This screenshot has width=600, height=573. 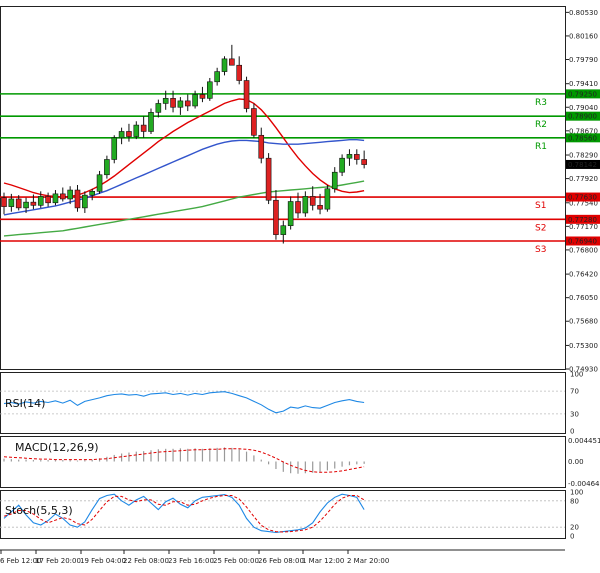 What do you see at coordinates (583, 60) in the screenshot?
I see `price-tick-label: 0.79790` at bounding box center [583, 60].